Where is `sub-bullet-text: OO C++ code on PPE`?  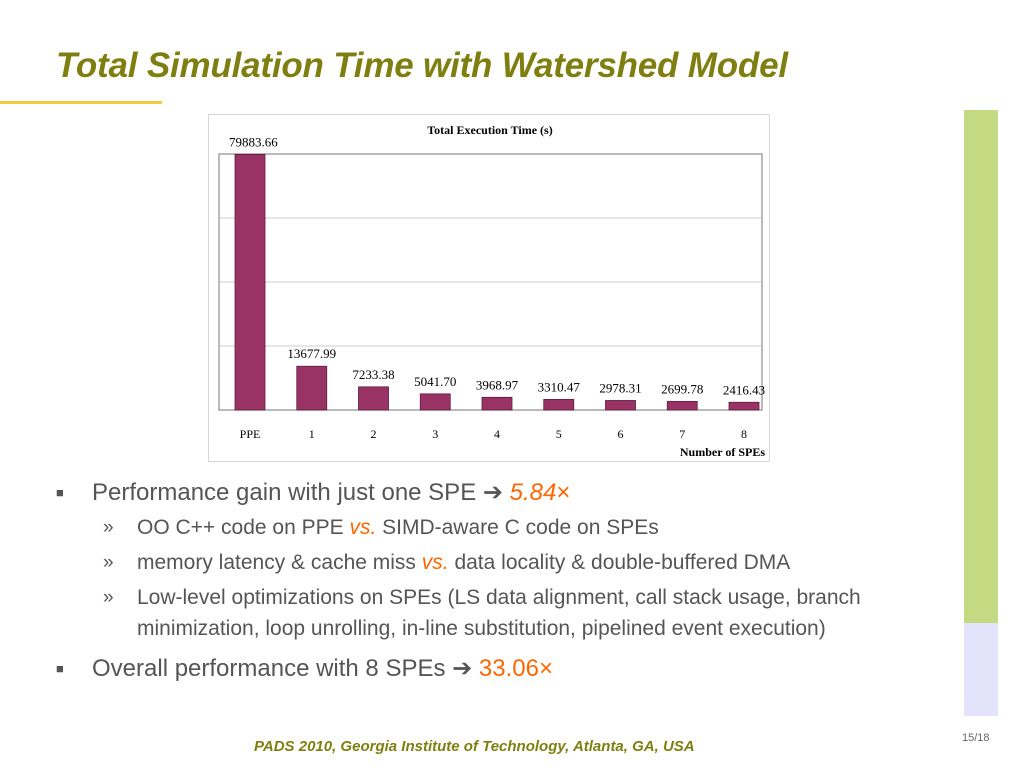
sub-bullet-text: OO C++ code on PPE is located at coordinates (243, 527).